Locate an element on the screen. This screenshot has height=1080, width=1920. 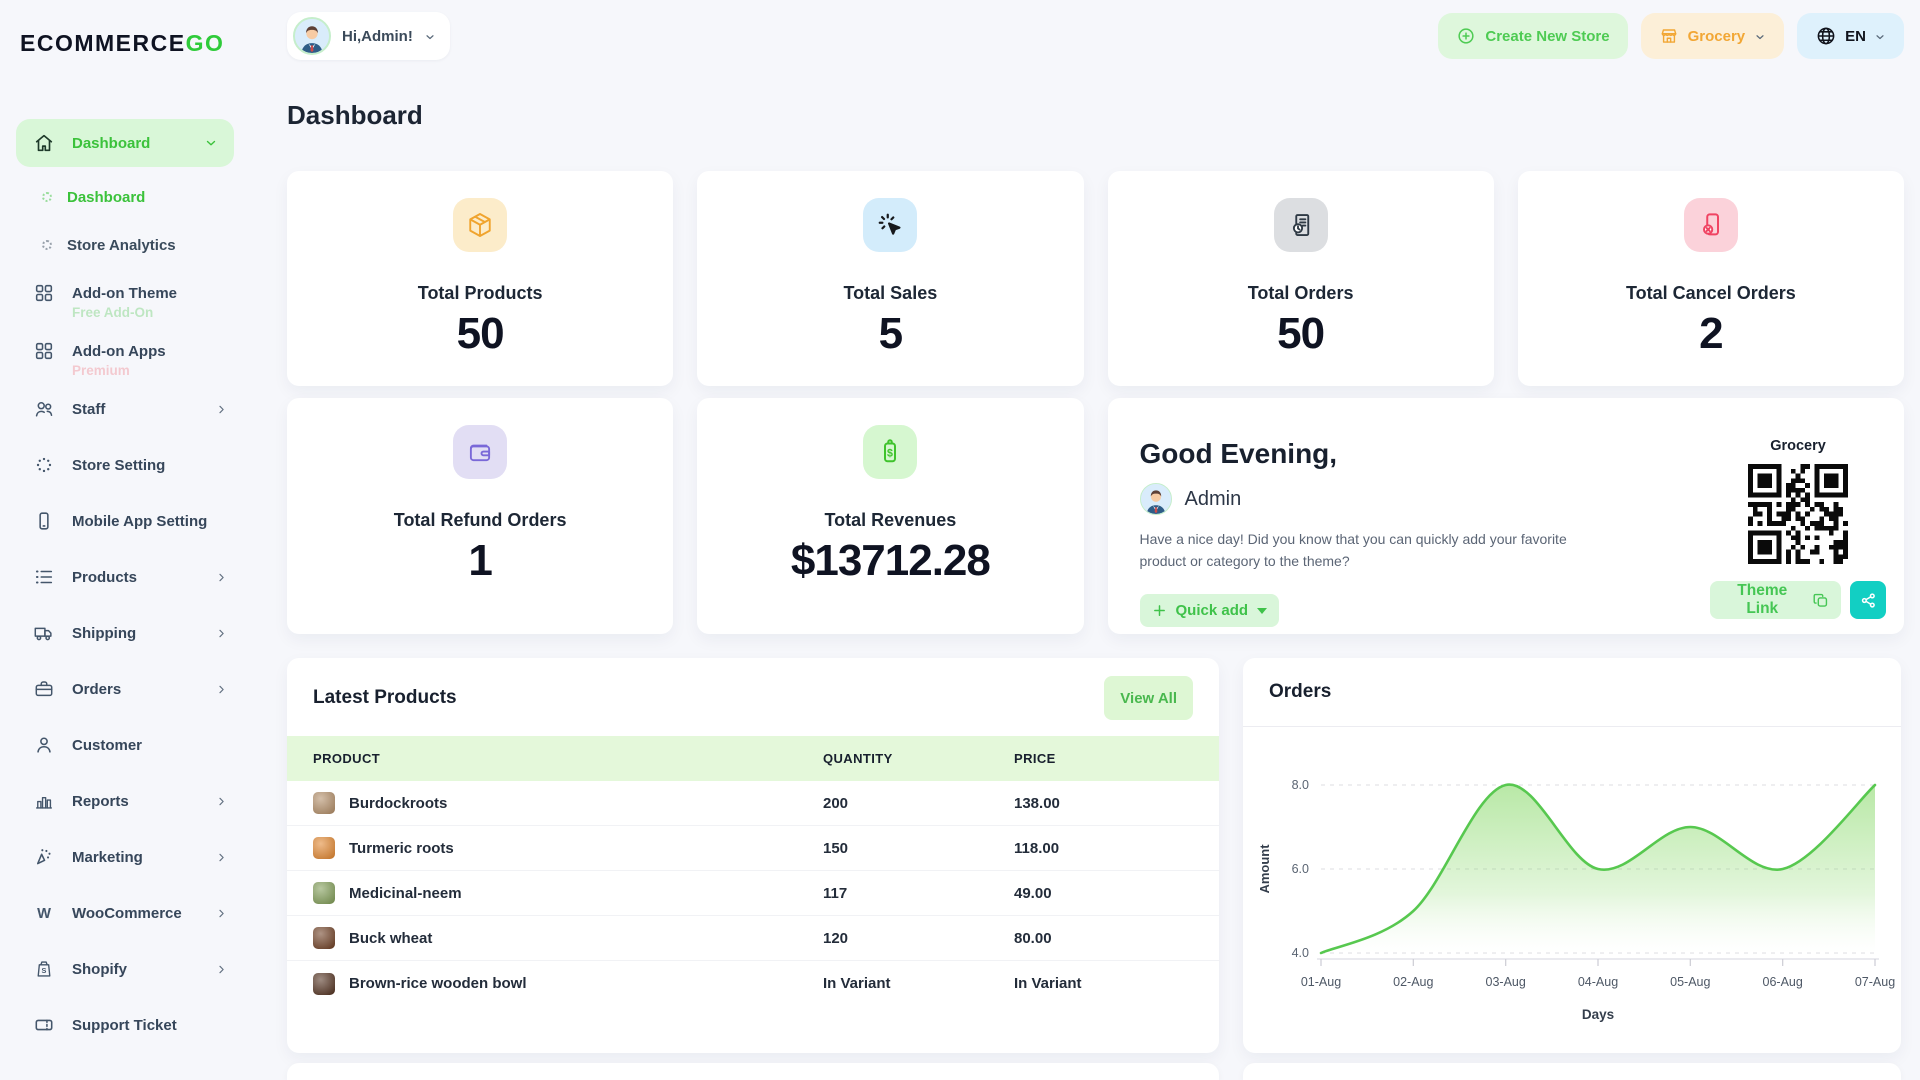
storefront-icon is located at coordinates (1669, 36).